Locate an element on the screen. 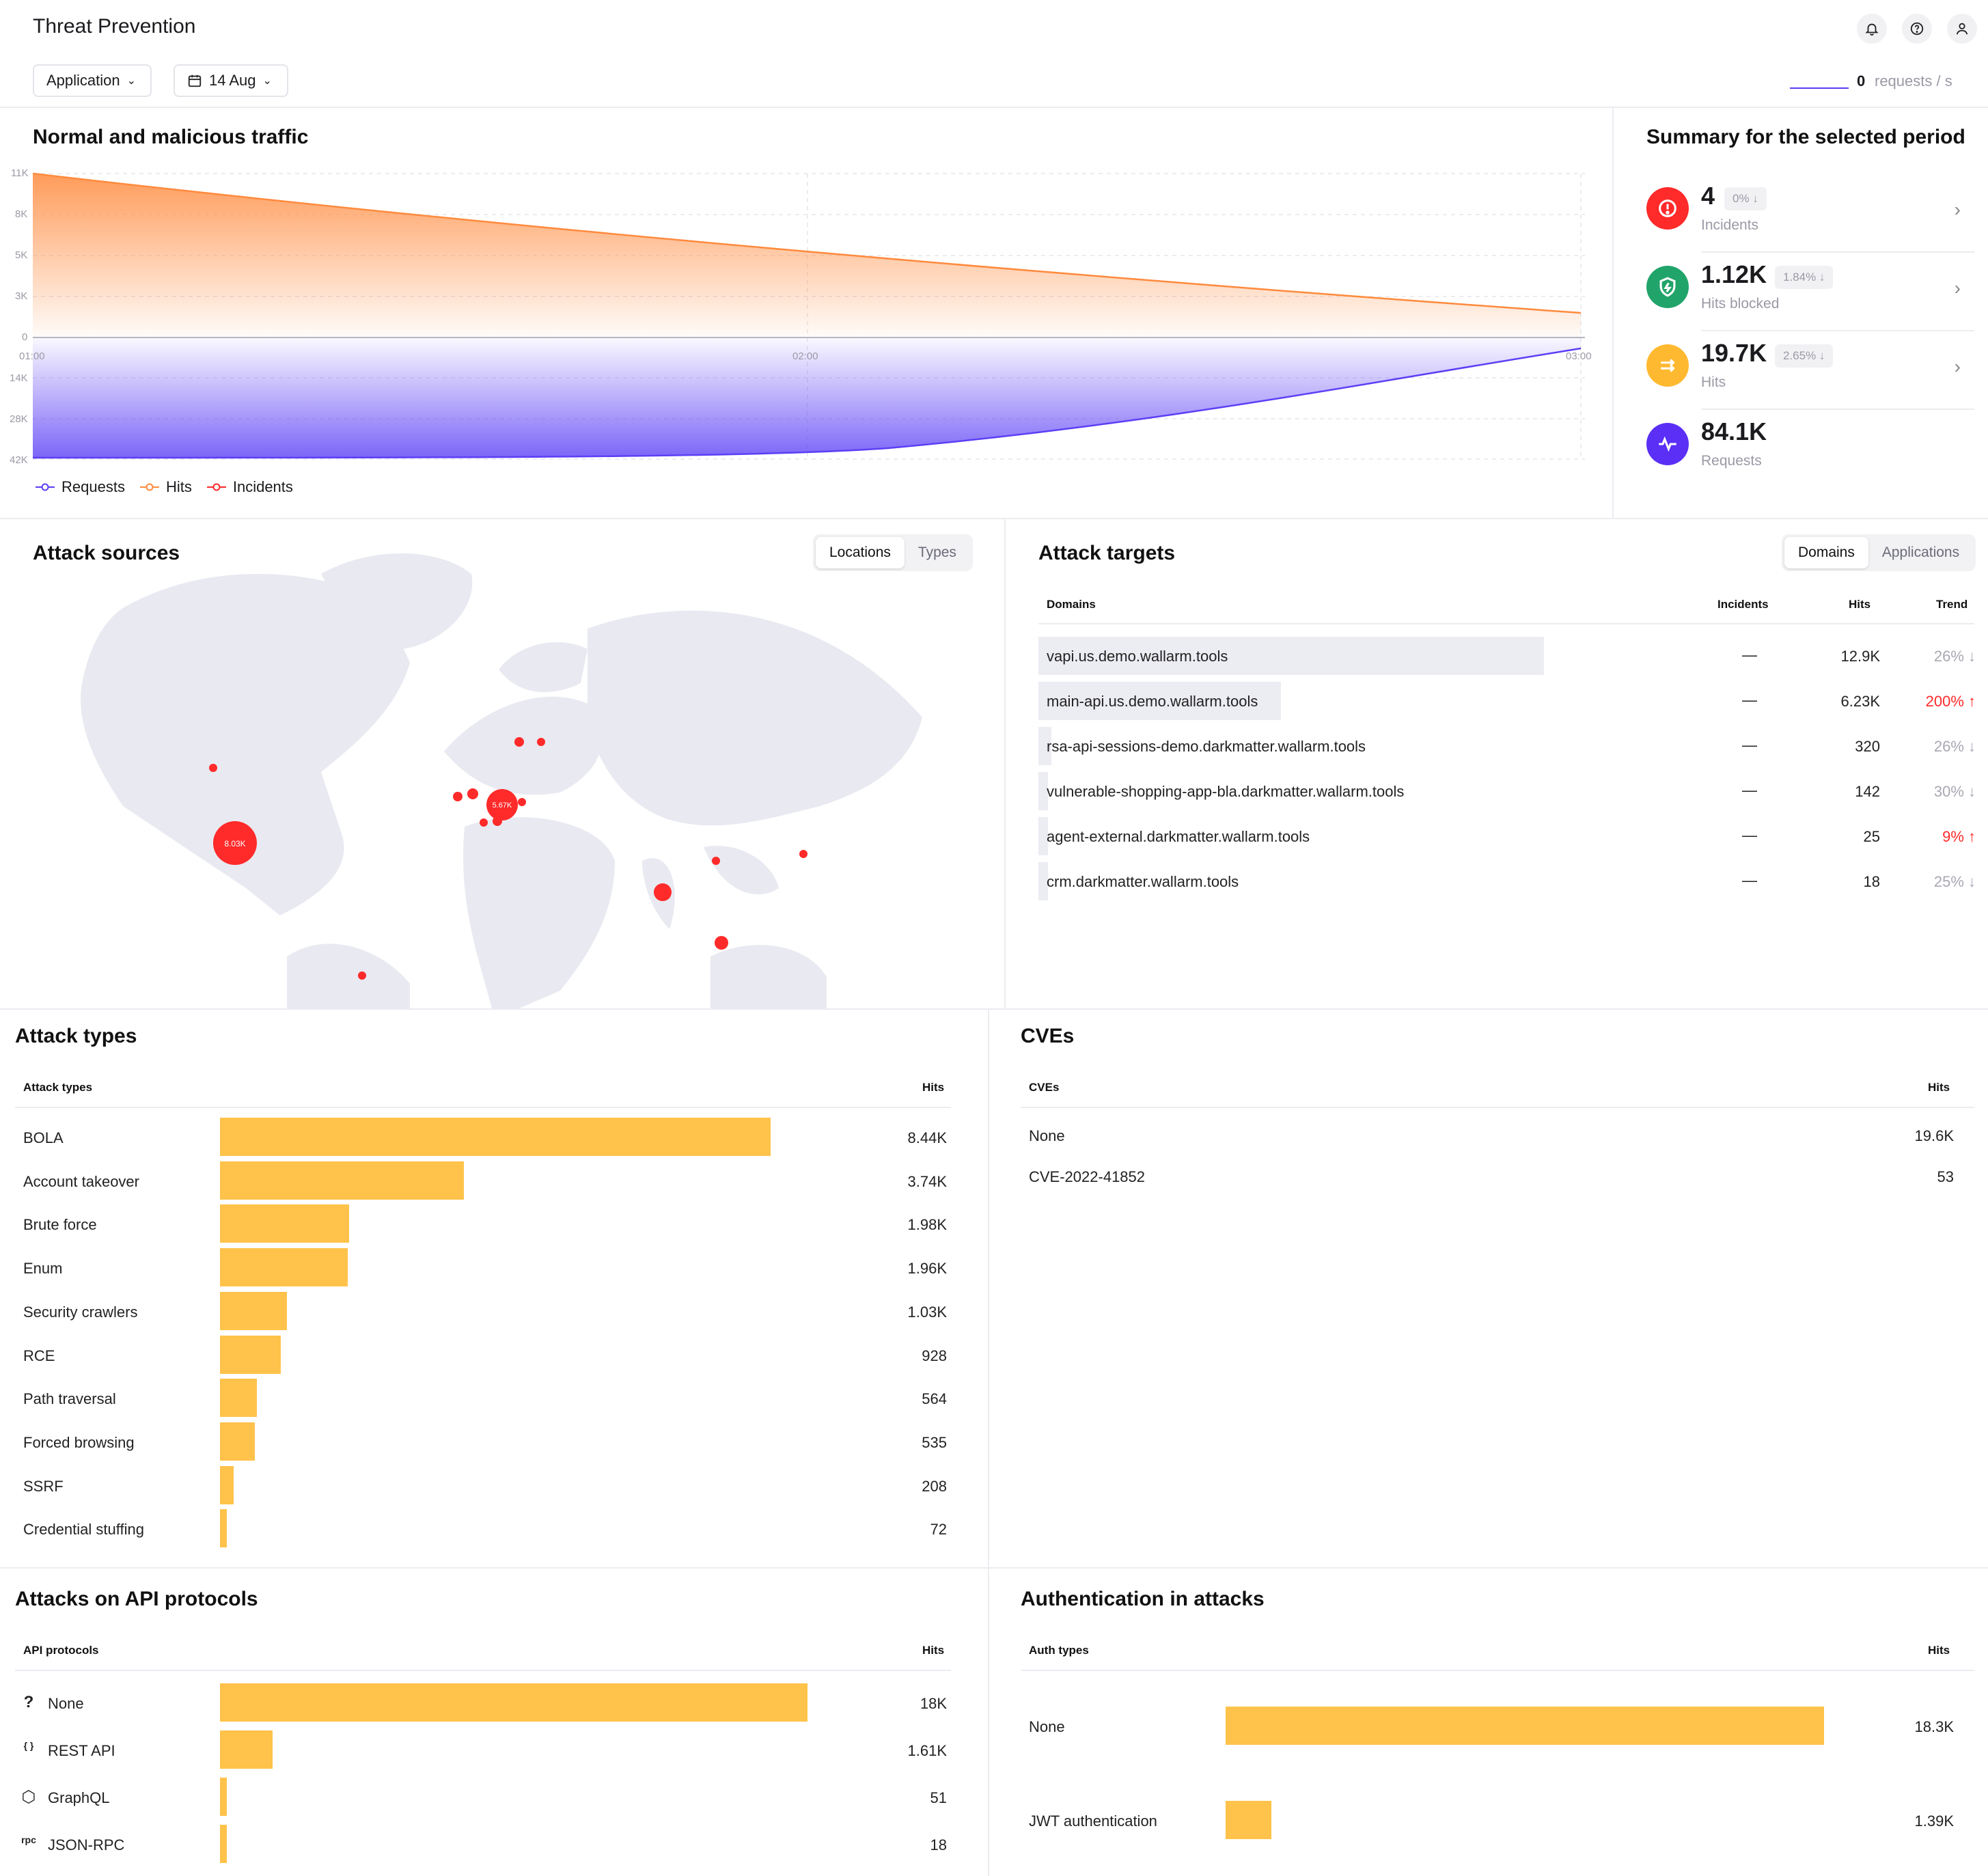 The image size is (1988, 1876). protocols-title: Attacks on API protocols is located at coordinates (136, 1599).